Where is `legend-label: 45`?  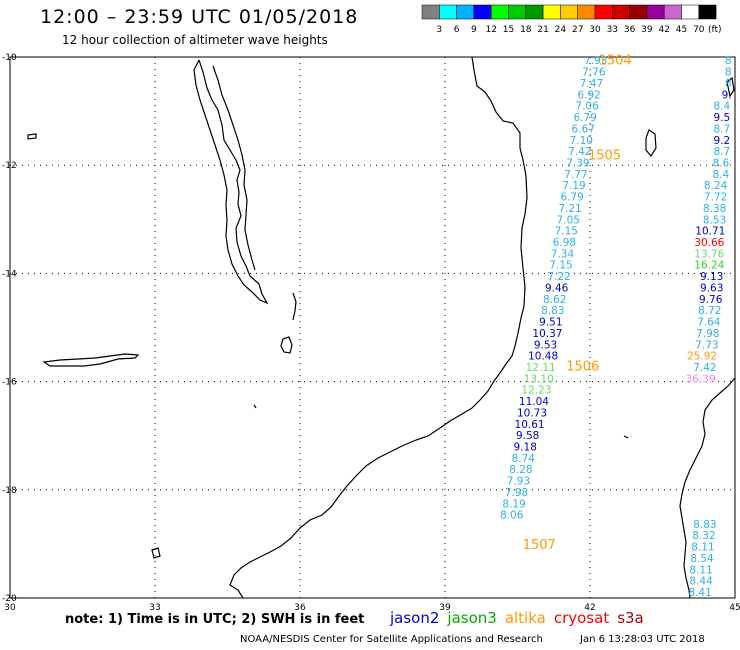 legend-label: 45 is located at coordinates (681, 30).